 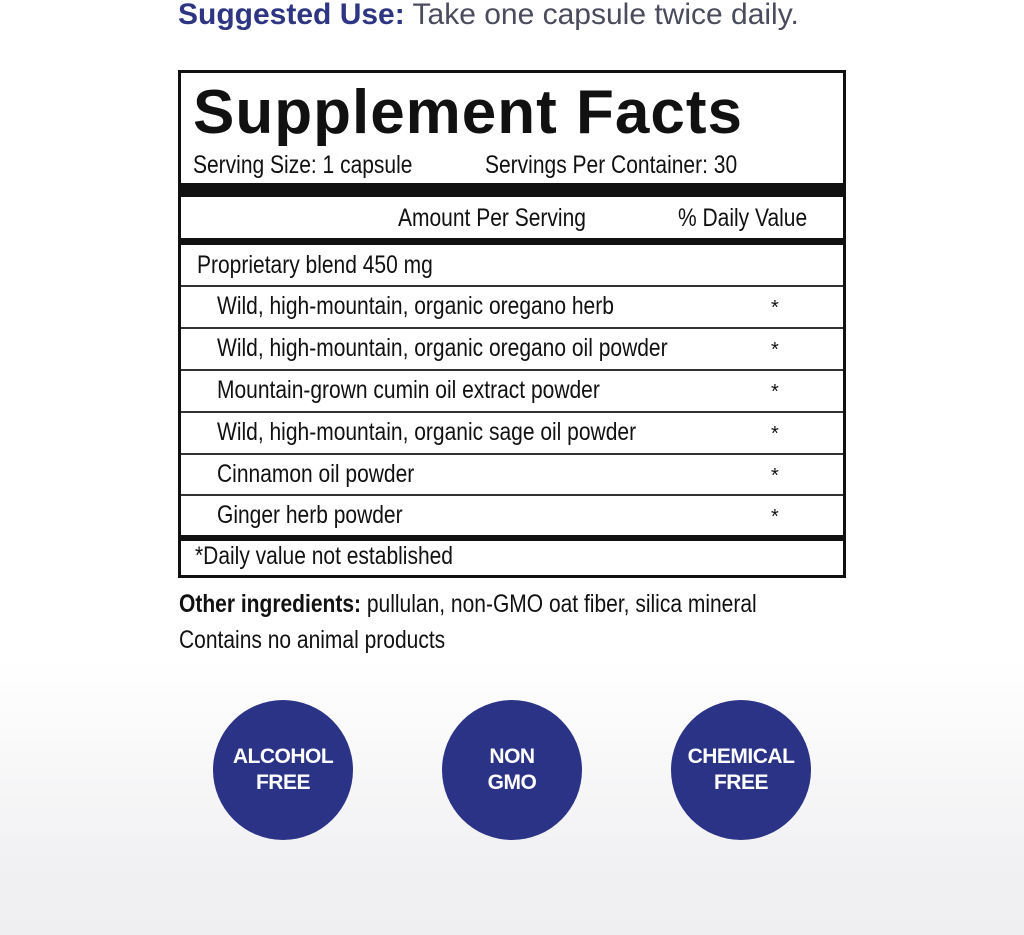 I want to click on contains-note: Contains no animal products, so click(x=312, y=640).